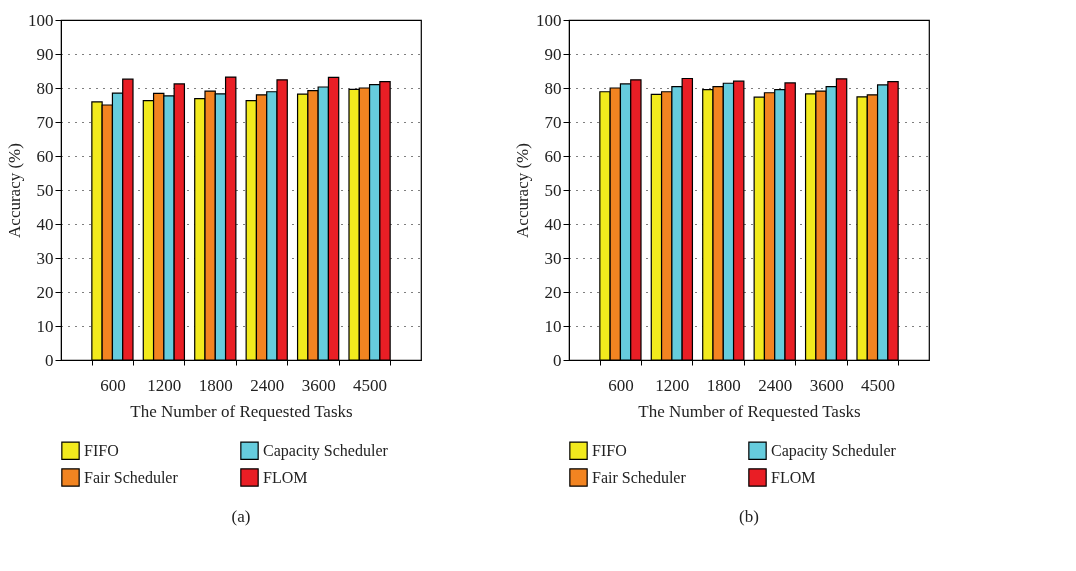 This screenshot has width=1076, height=571. Describe the element at coordinates (241, 516) in the screenshot. I see `text: (a)` at that location.